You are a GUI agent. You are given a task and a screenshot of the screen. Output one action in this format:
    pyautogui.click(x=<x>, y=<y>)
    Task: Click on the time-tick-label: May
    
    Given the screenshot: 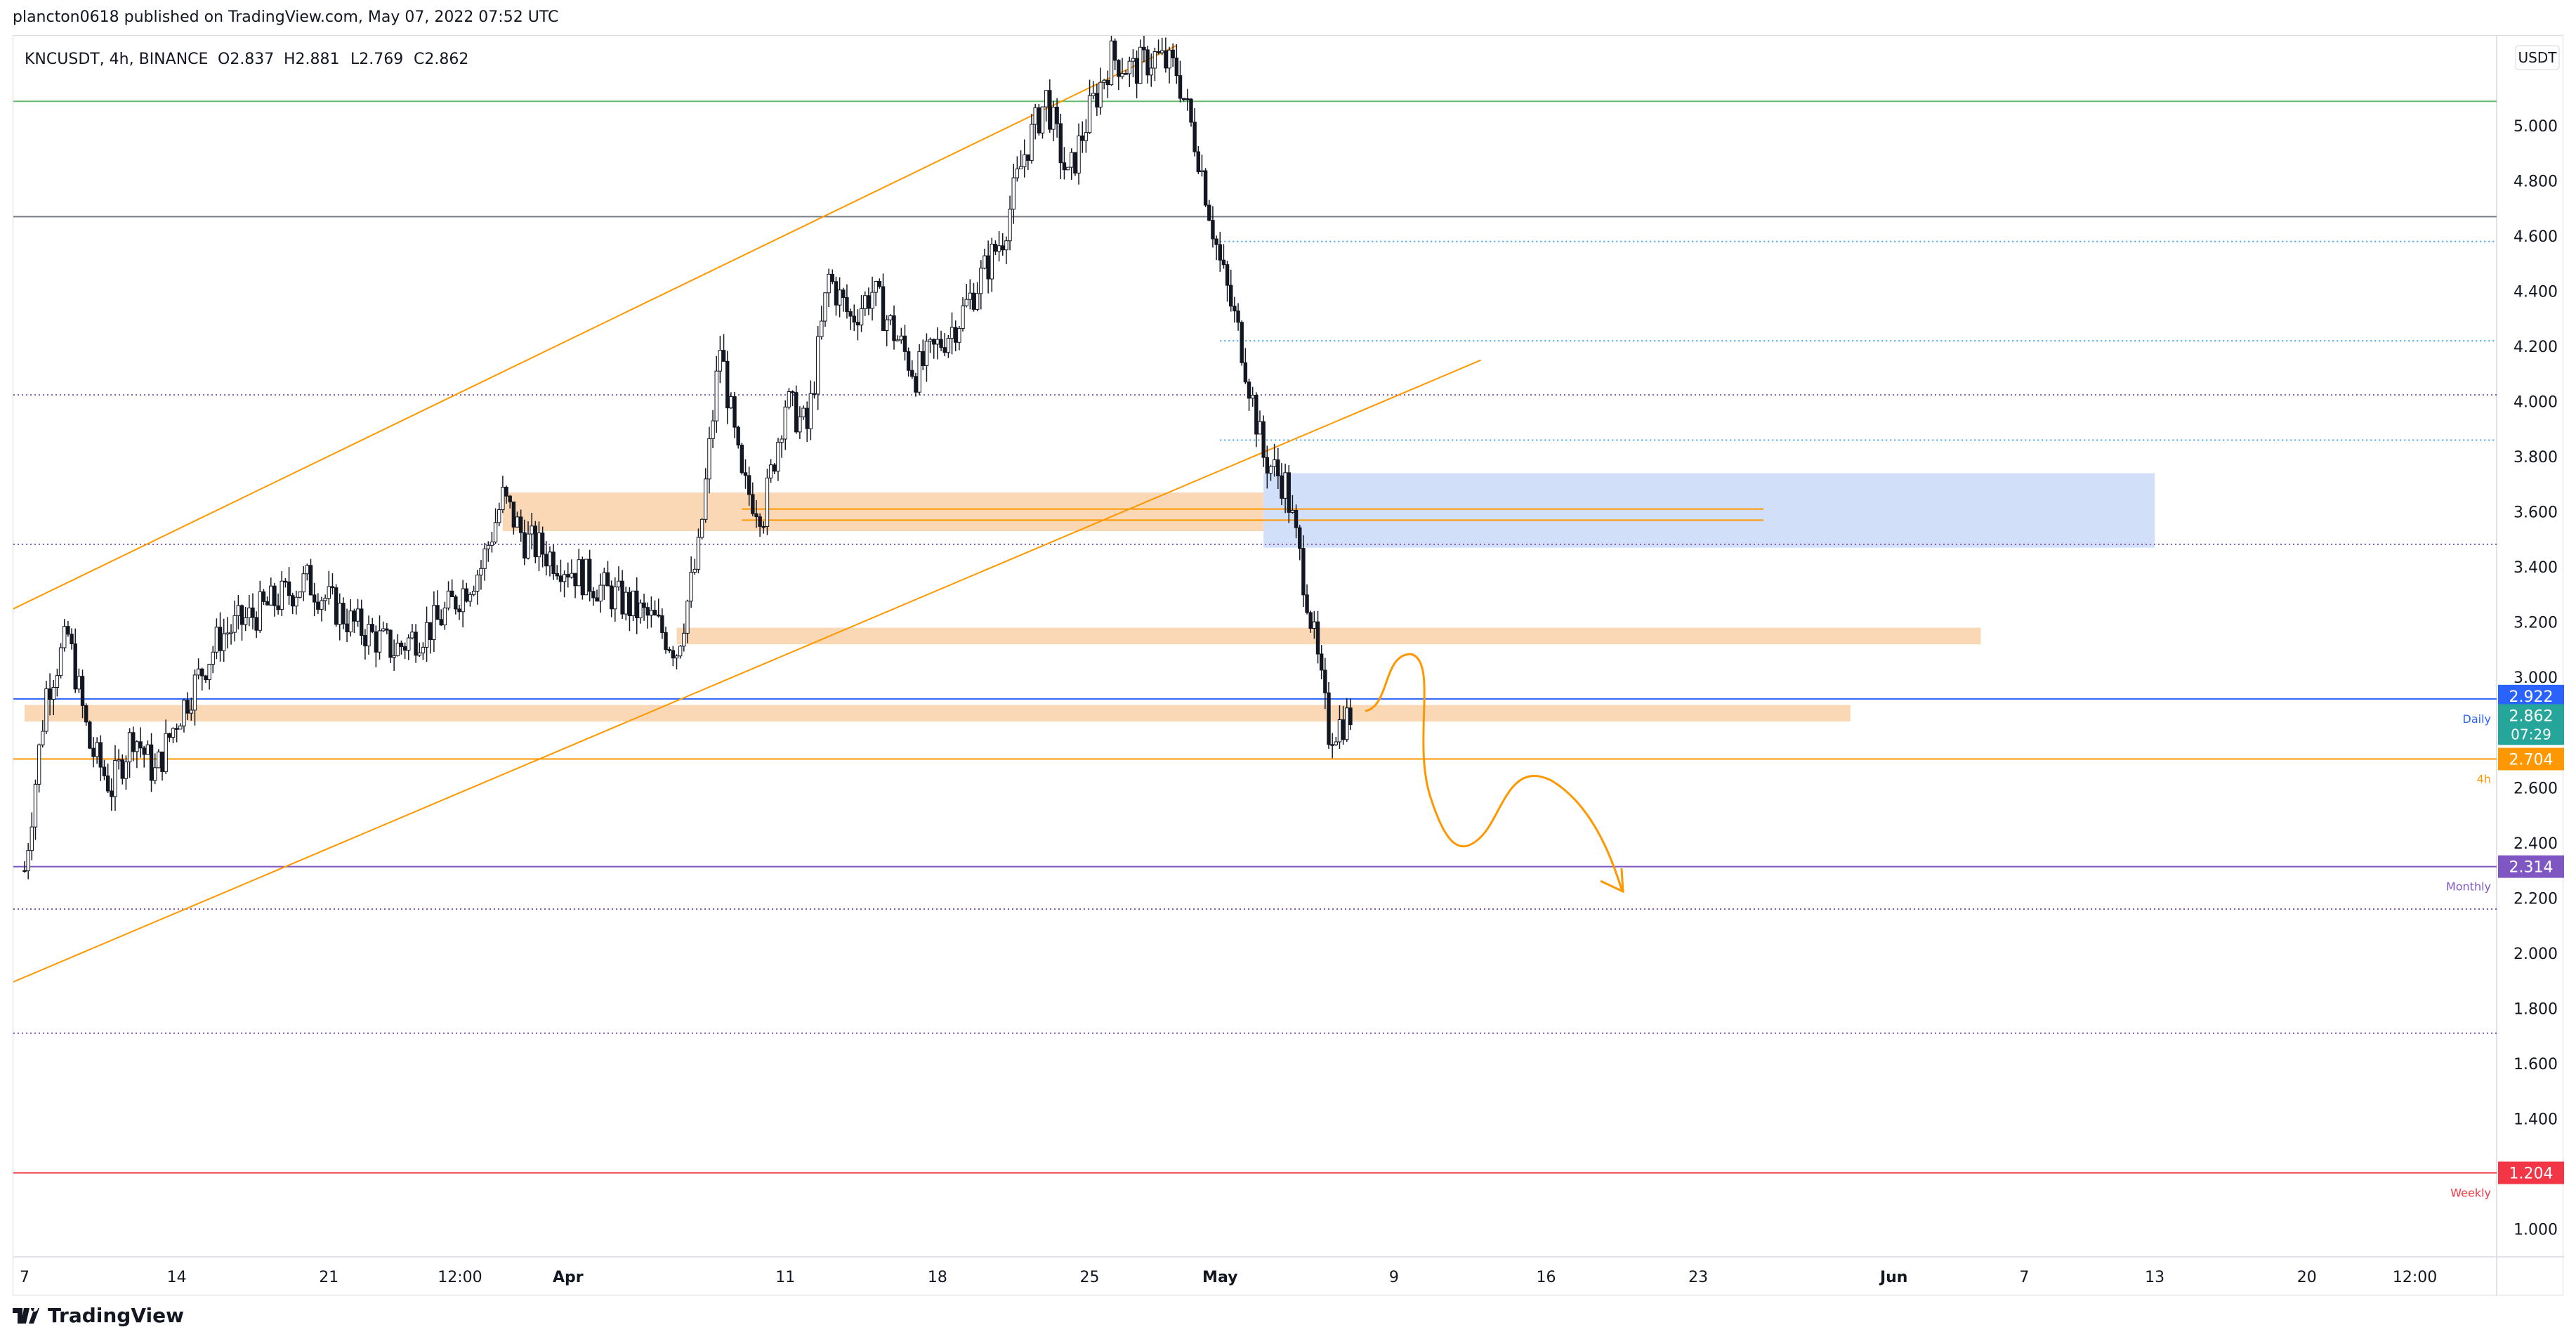 What is the action you would take?
    pyautogui.click(x=1219, y=1277)
    